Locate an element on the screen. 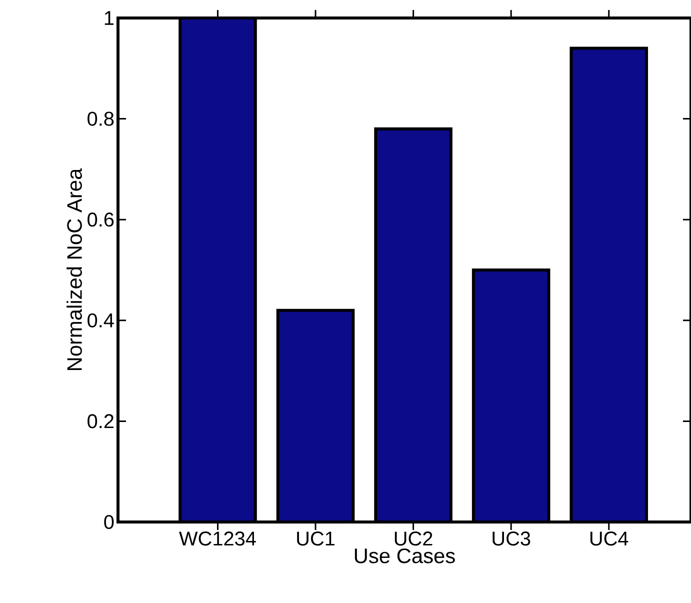 This screenshot has width=691, height=603. x-tick-label: UC1 is located at coordinates (315, 539).